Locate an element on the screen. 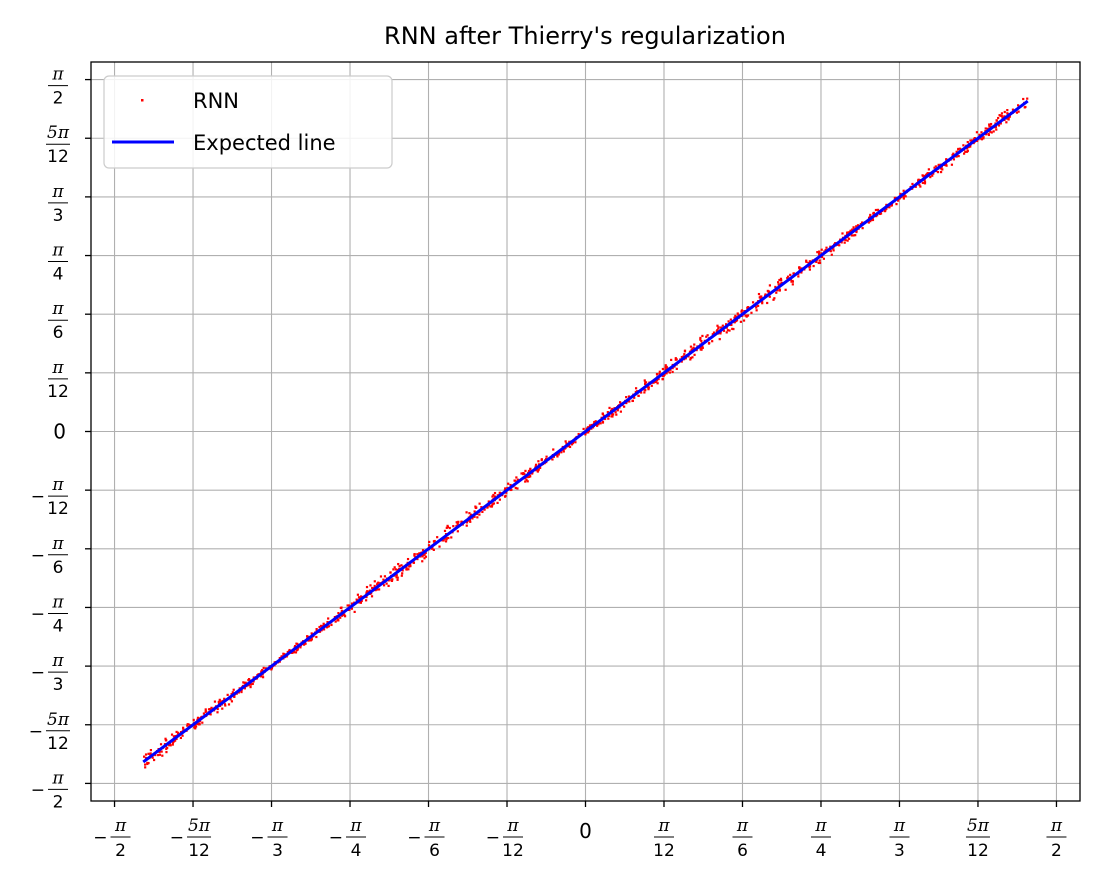 This screenshot has width=1101, height=883. legend-marker-rnn is located at coordinates (142, 100).